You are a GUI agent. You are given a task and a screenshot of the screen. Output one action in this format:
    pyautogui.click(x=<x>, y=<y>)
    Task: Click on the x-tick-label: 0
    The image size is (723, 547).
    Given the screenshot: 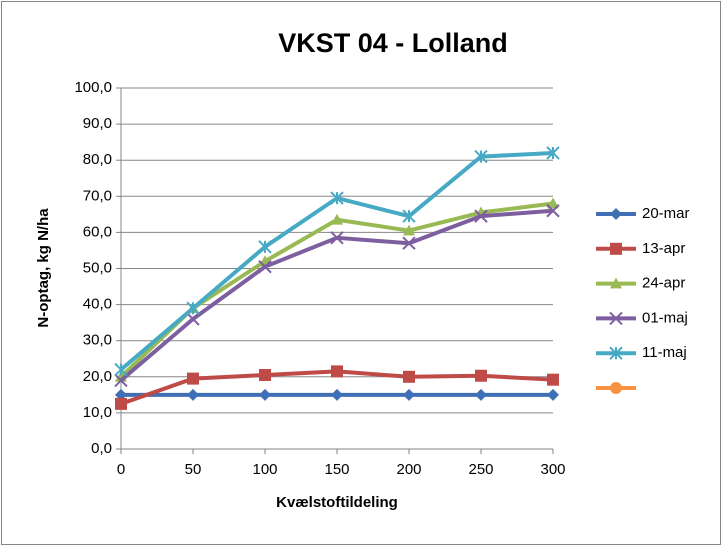 What is the action you would take?
    pyautogui.click(x=121, y=469)
    